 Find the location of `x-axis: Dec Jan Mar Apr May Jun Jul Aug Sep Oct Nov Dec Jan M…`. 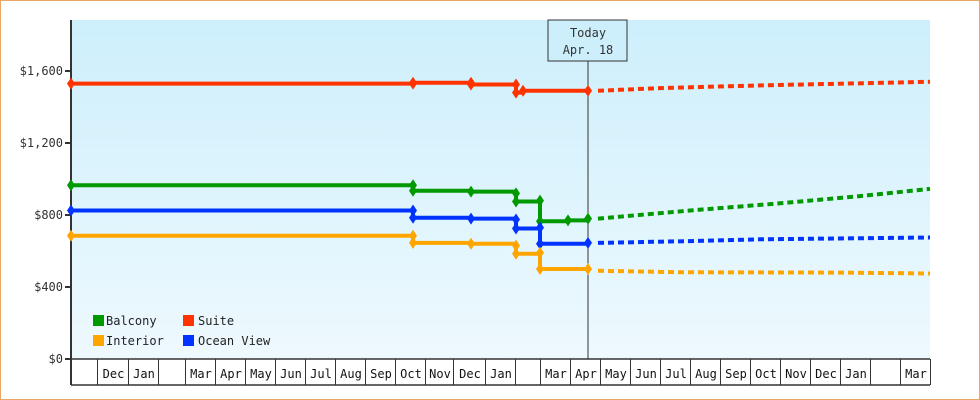

x-axis: Dec Jan Mar Apr May Jun Jul Aug Sep Oct Nov Dec Jan M… is located at coordinates (501, 372).